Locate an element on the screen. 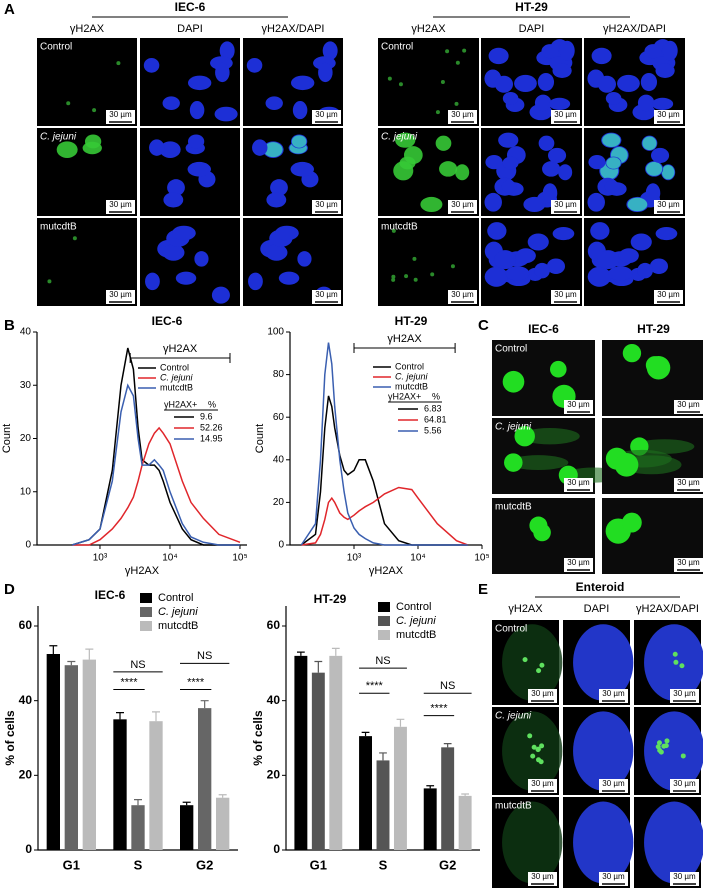 This screenshot has height=892, width=703. significance-label: NS is located at coordinates (137, 665).